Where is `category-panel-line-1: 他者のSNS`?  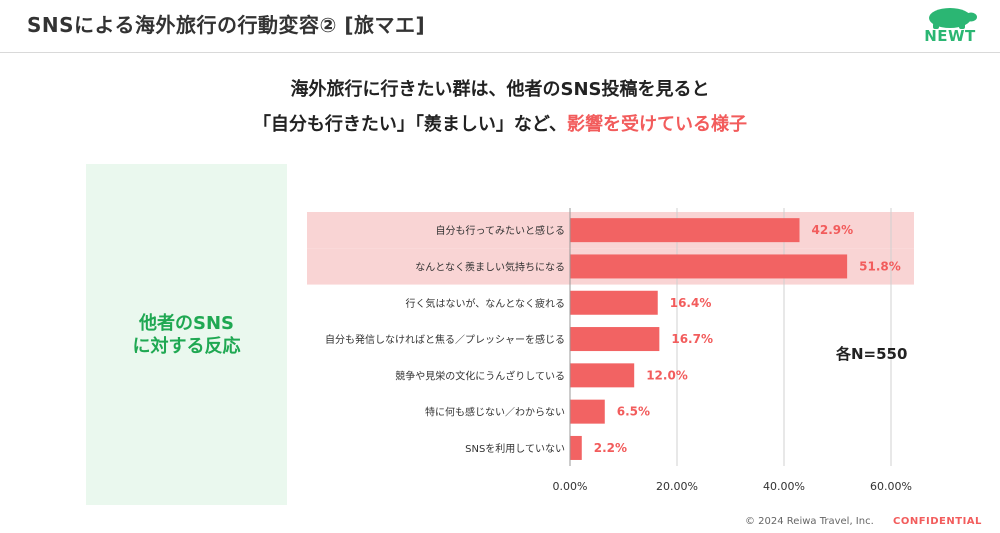
category-panel-line-1: 他者のSNS is located at coordinates (186, 323).